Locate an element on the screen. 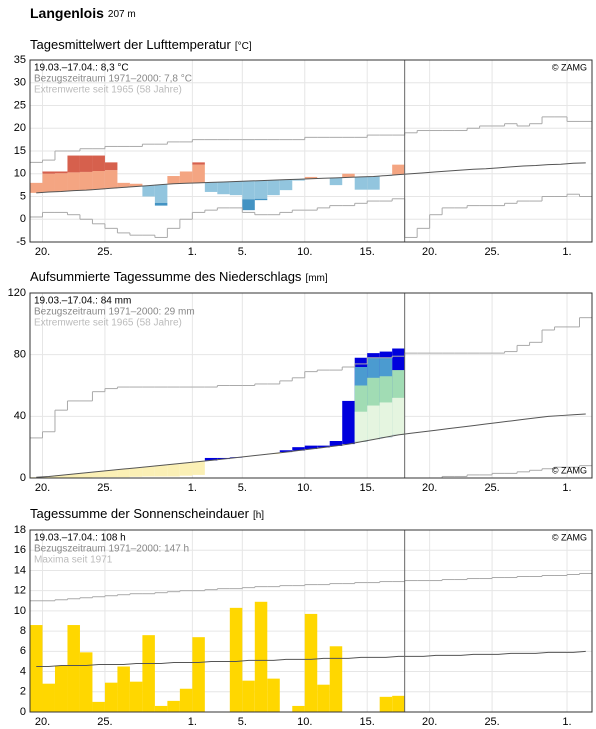  y-tick-label: -5 is located at coordinates (21, 242).